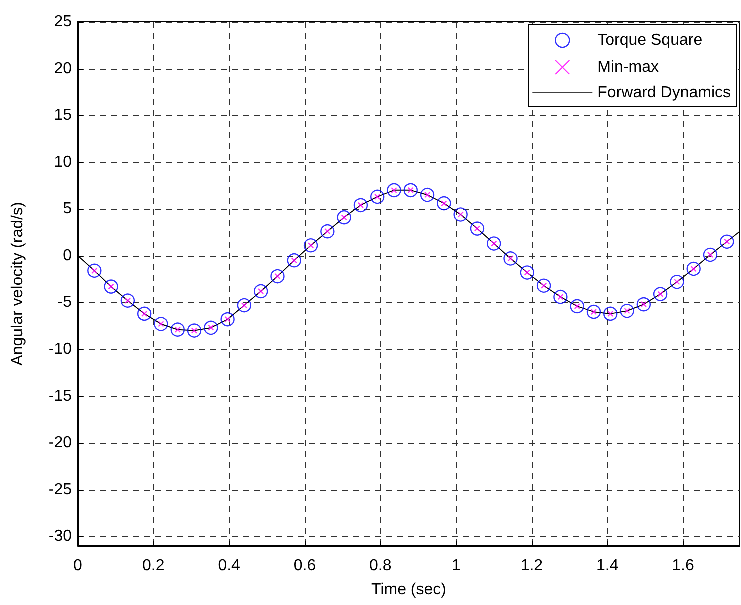  What do you see at coordinates (305, 566) in the screenshot?
I see `x-tick-label: 0.6` at bounding box center [305, 566].